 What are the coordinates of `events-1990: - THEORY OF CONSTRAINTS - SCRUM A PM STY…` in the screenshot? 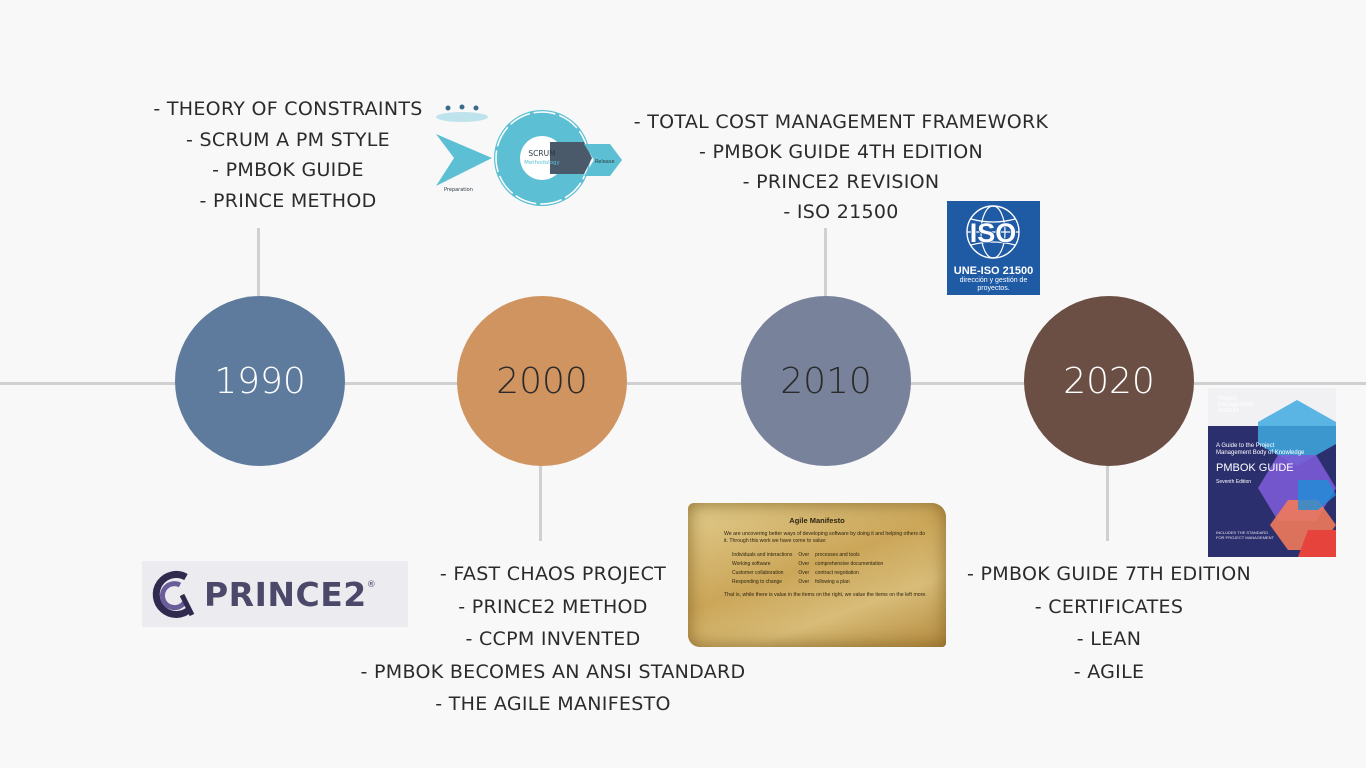 It's located at (288, 155).